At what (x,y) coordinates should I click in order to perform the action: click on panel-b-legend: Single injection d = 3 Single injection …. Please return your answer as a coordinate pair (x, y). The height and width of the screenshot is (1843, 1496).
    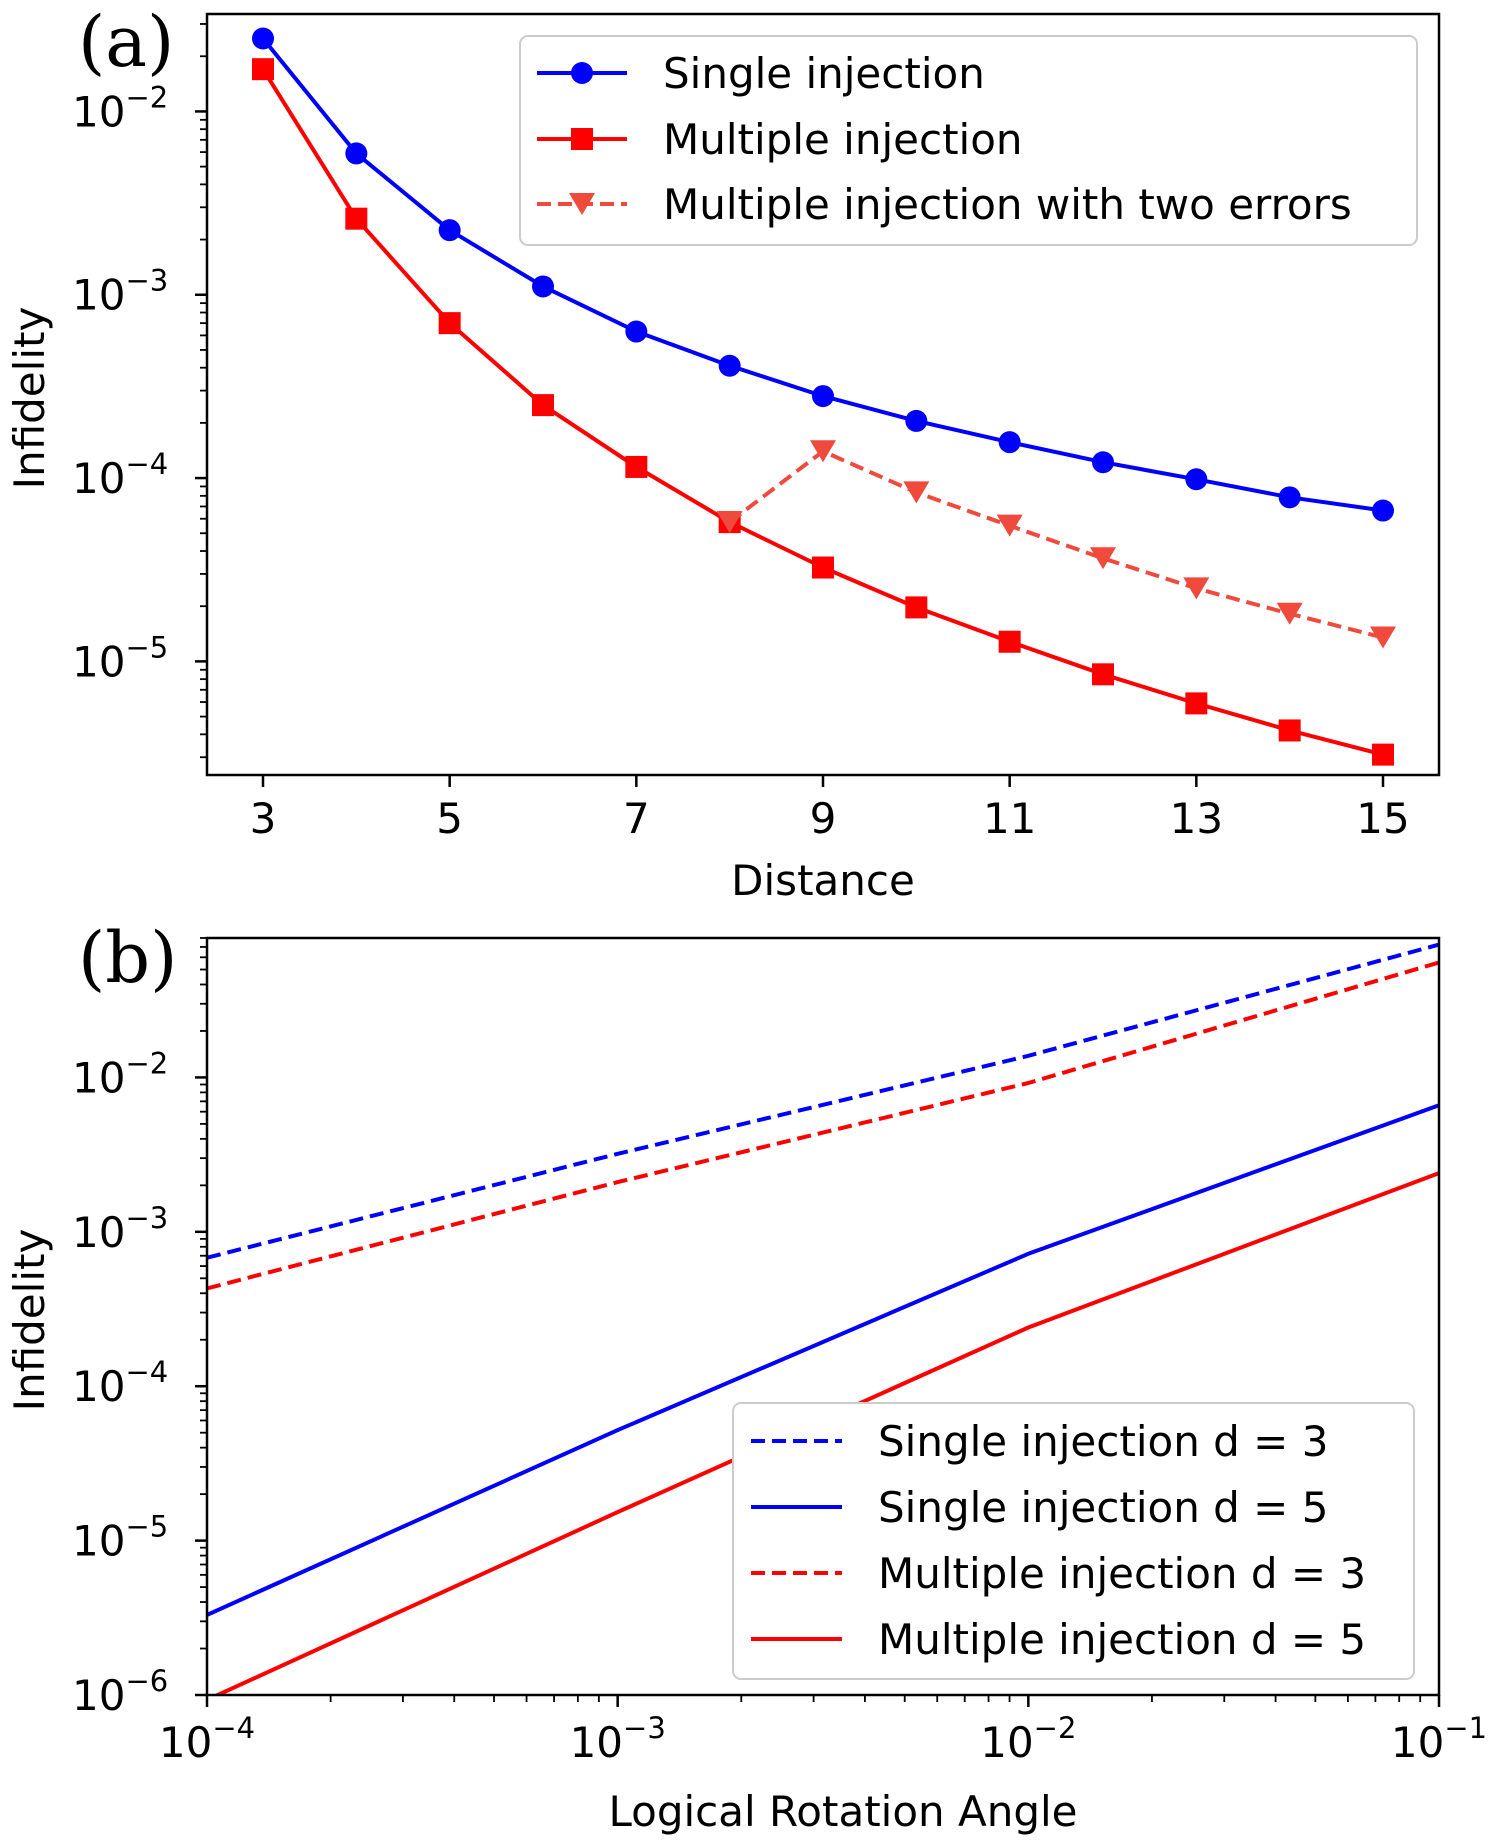
    Looking at the image, I should click on (1073, 1541).